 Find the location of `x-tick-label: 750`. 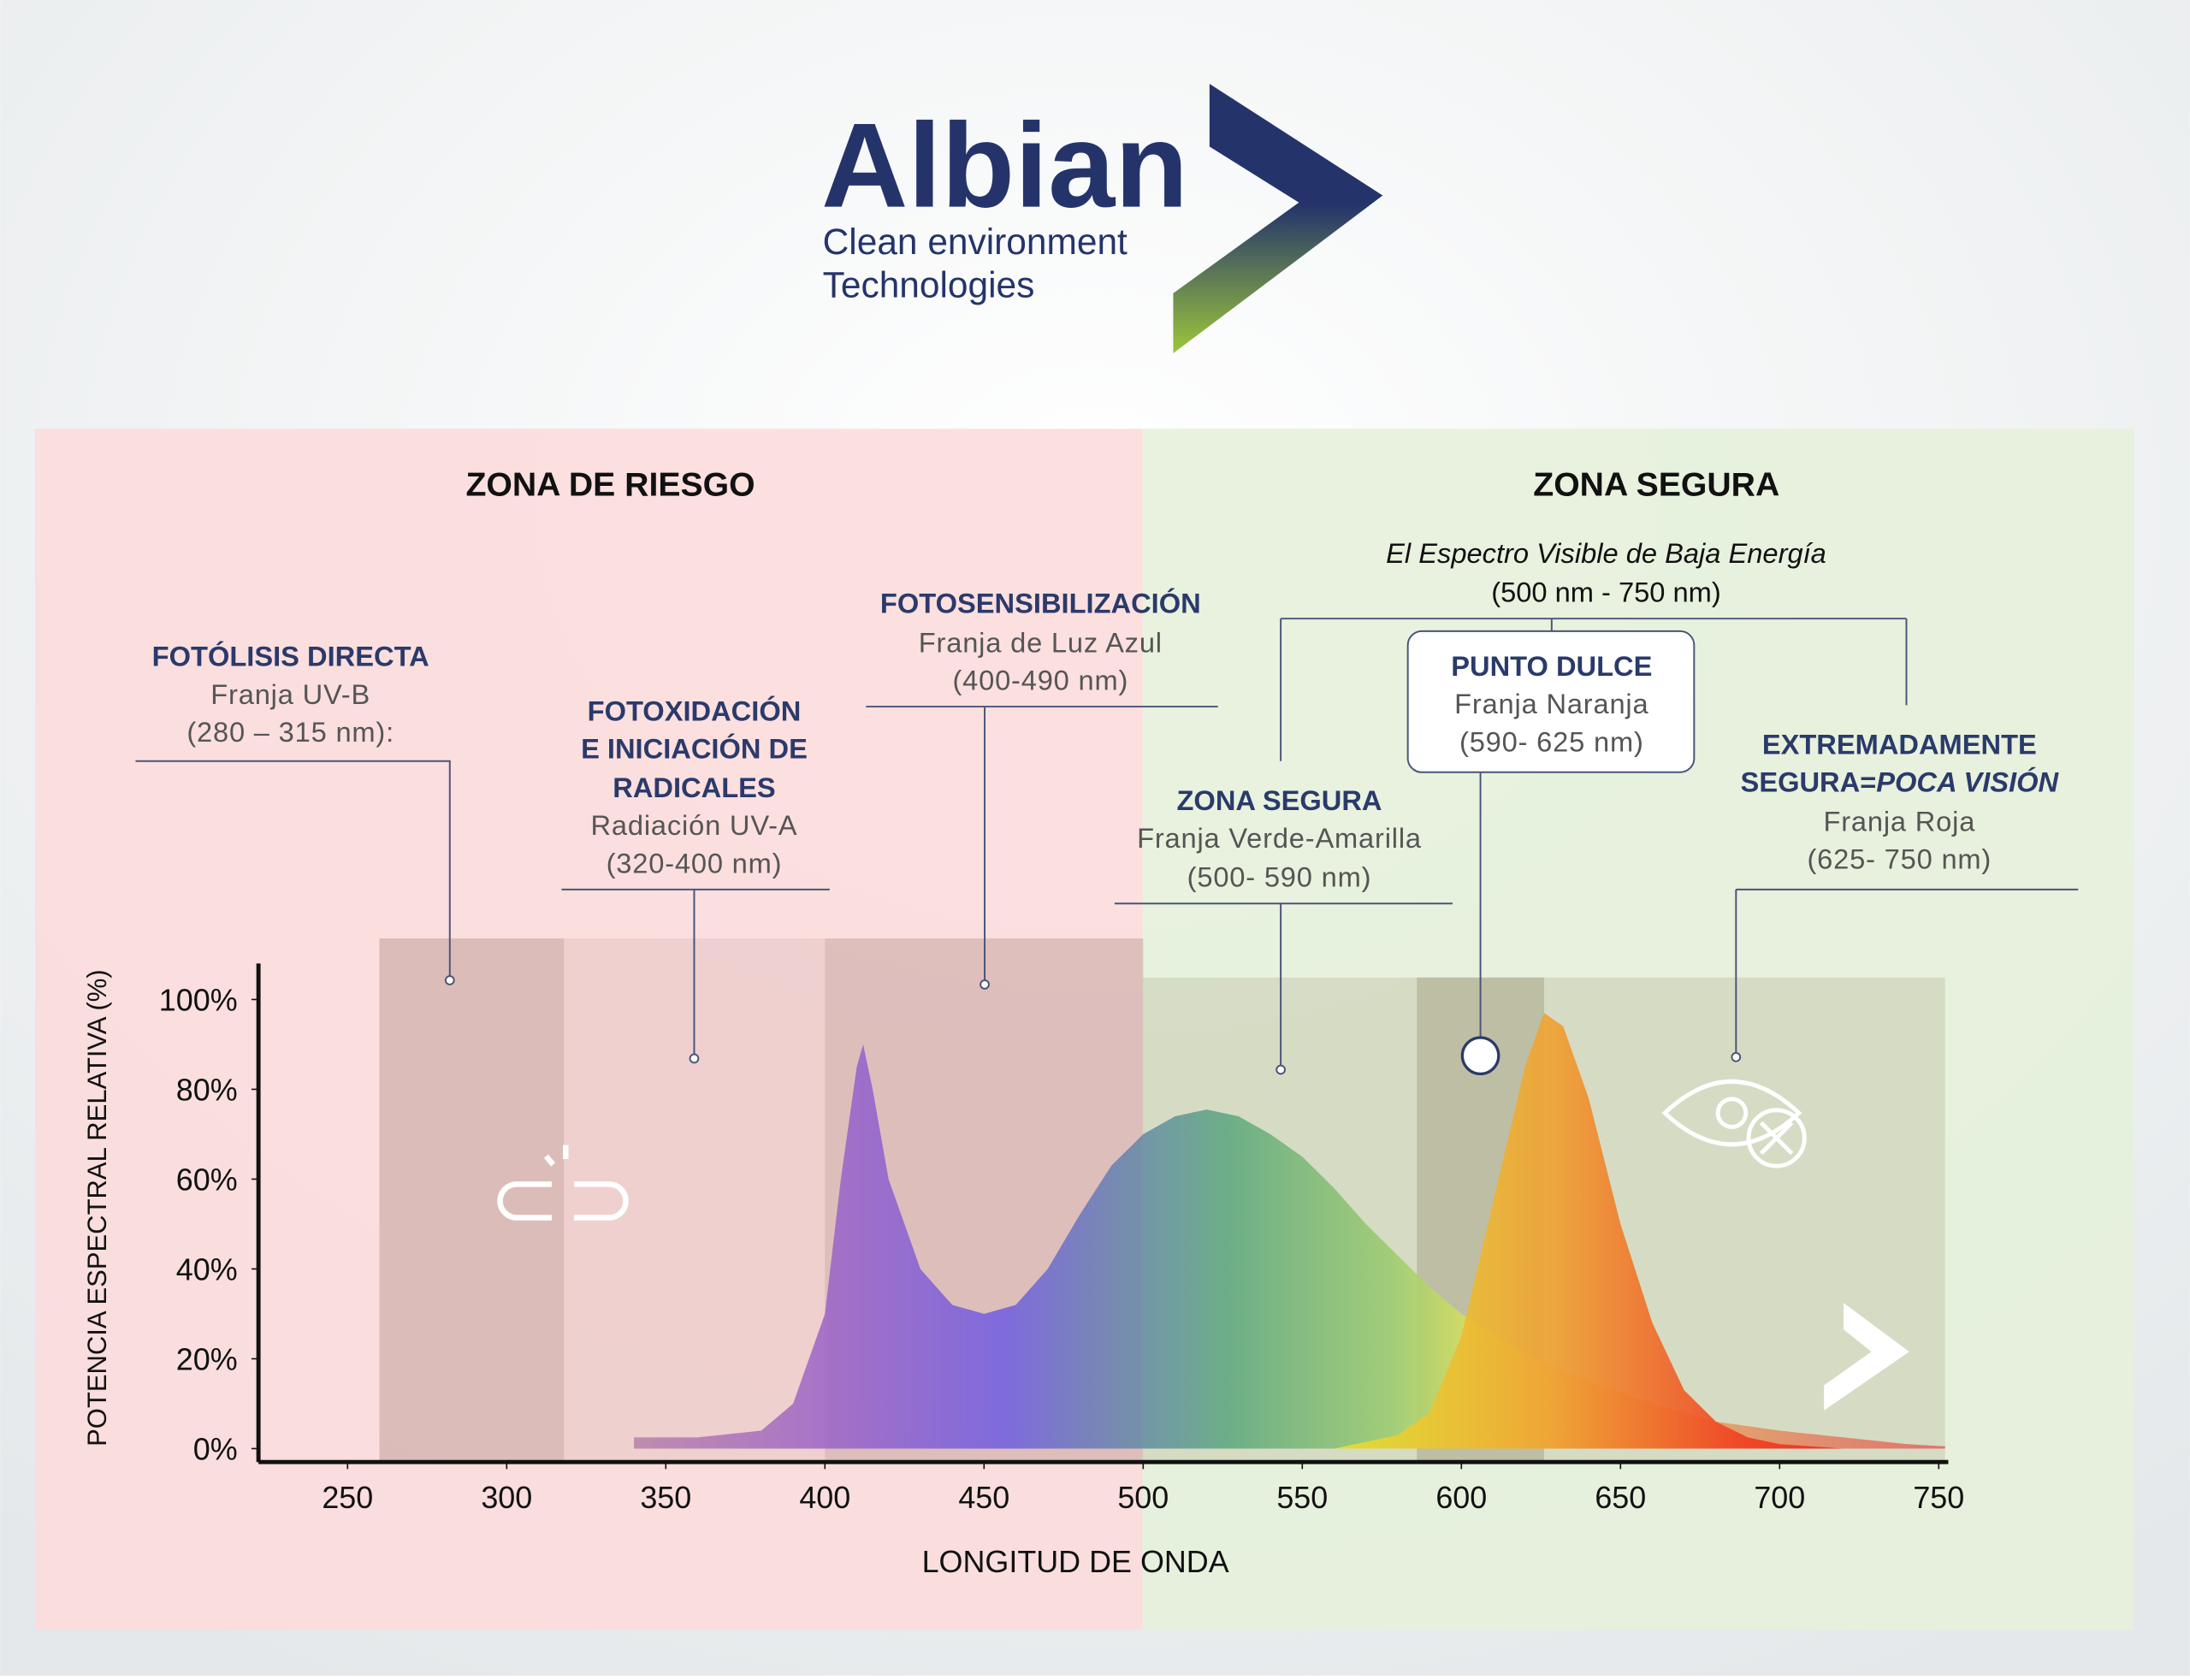

x-tick-label: 750 is located at coordinates (1938, 1498).